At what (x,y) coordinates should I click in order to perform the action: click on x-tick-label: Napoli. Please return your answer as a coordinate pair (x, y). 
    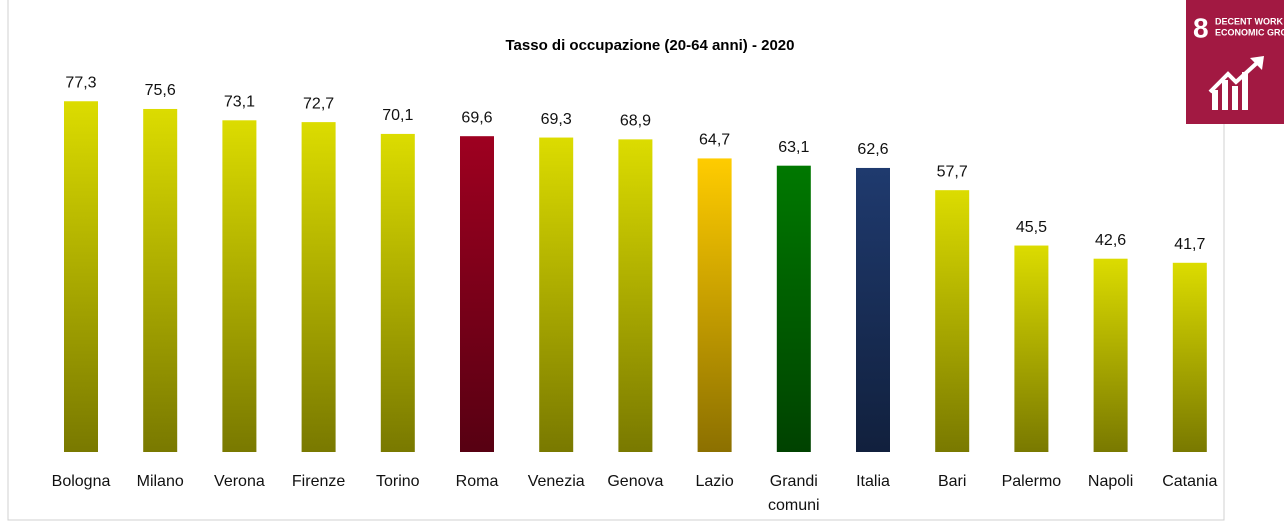
    Looking at the image, I should click on (1110, 481).